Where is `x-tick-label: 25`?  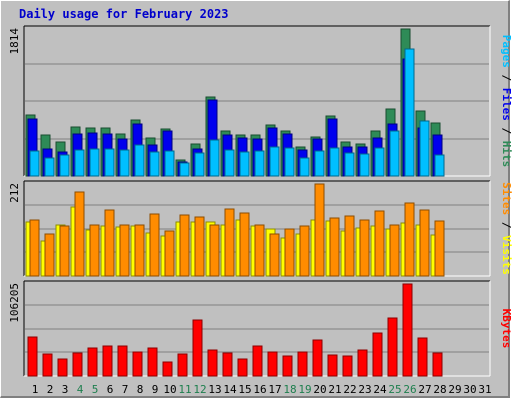
x-tick-label: 25 is located at coordinates (394, 389).